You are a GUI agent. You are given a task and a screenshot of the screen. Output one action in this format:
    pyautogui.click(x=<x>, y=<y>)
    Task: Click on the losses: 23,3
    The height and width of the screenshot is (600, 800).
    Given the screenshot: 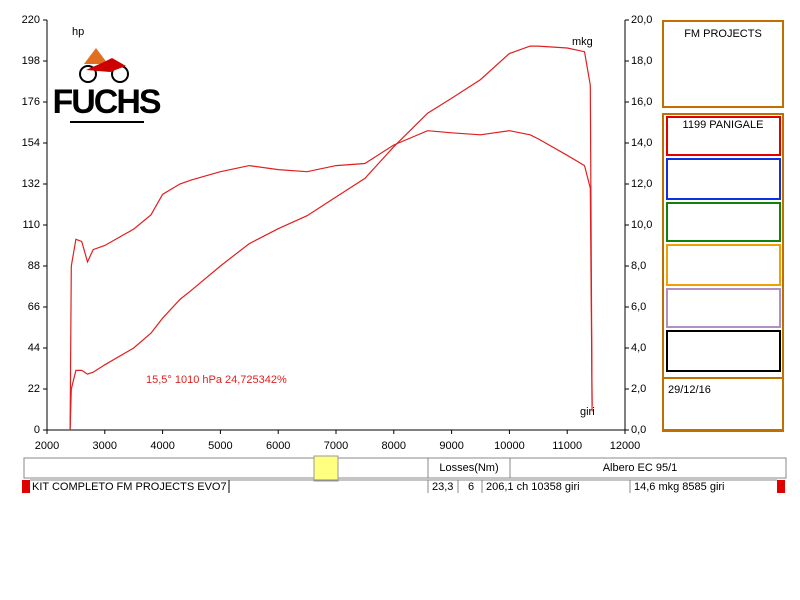 What is the action you would take?
    pyautogui.click(x=442, y=487)
    